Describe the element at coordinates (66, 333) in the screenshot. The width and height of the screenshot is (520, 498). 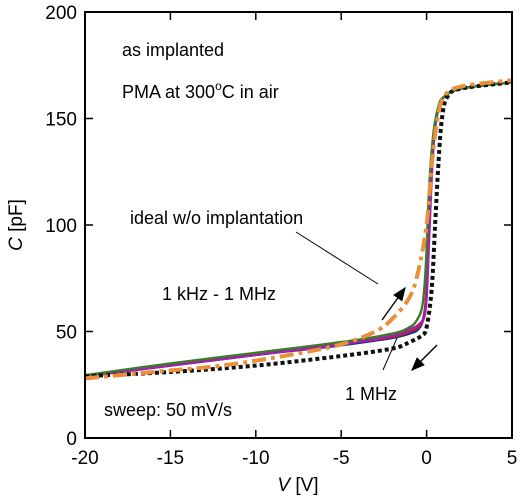
I see `y-tick-label: 50` at that location.